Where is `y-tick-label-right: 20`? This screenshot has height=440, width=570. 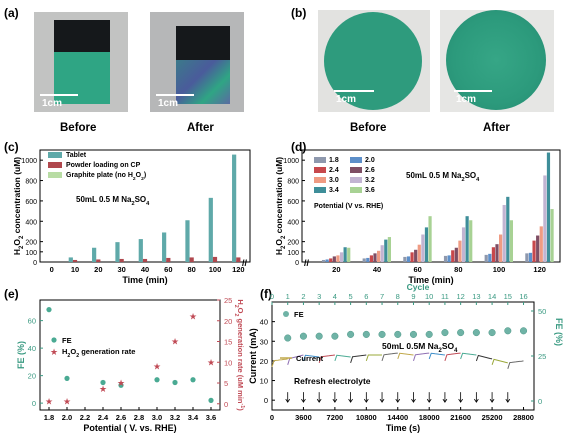 y-tick-label-right: 20 is located at coordinates (228, 321).